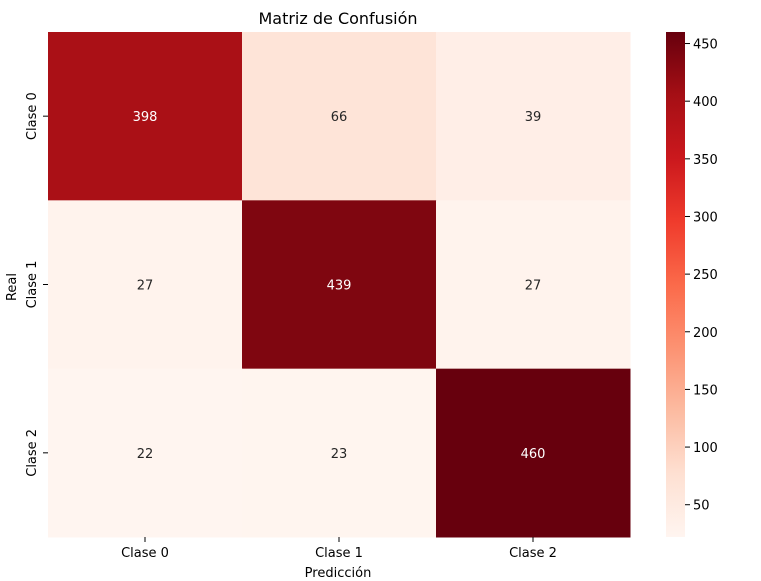 This screenshot has width=761, height=581. I want to click on colorbar: 50 100 150 200 250 300 350 400 450, so click(692, 284).